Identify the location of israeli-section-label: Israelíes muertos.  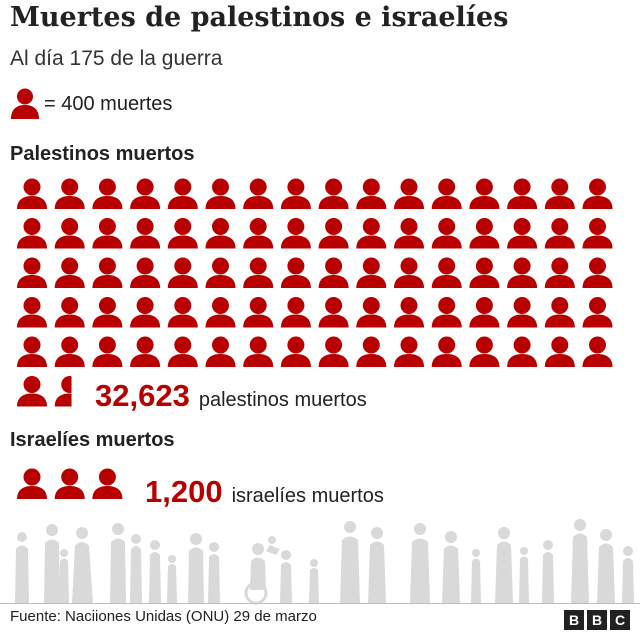
(92, 440).